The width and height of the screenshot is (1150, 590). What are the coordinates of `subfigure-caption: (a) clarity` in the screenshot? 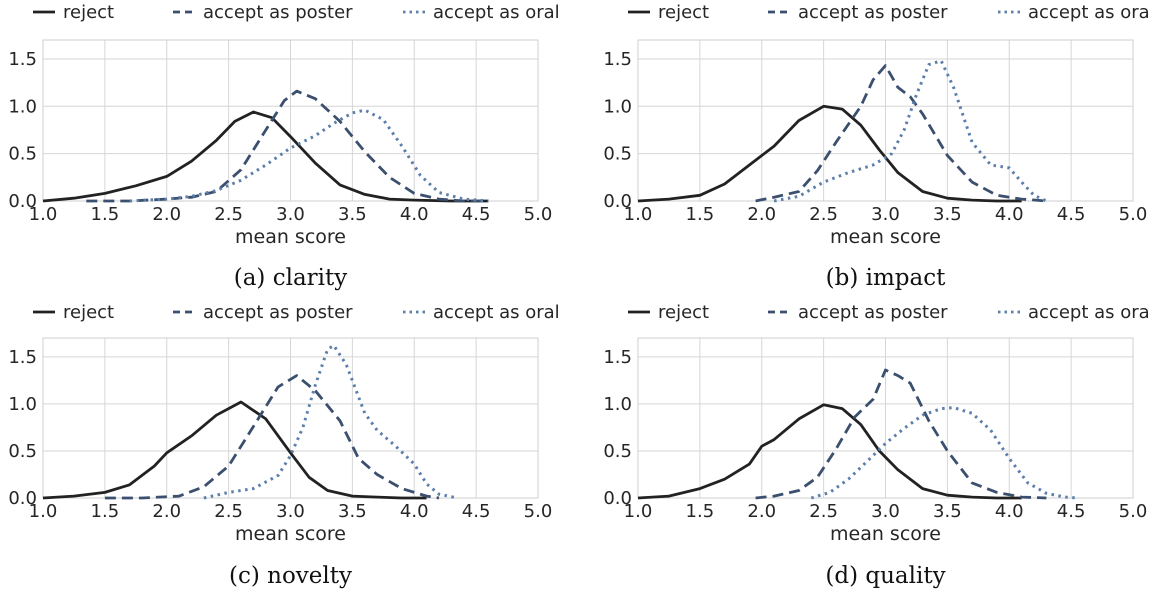 It's located at (291, 278).